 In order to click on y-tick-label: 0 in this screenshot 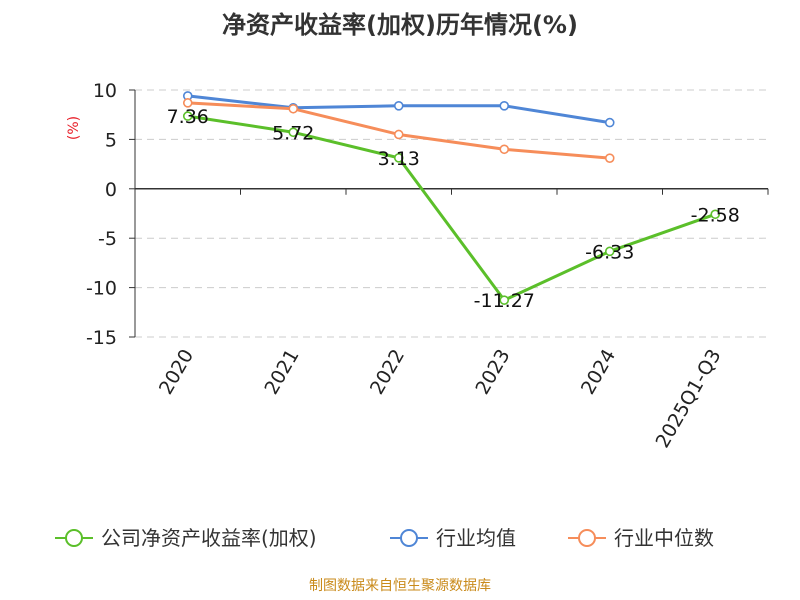, I will do `click(111, 190)`.